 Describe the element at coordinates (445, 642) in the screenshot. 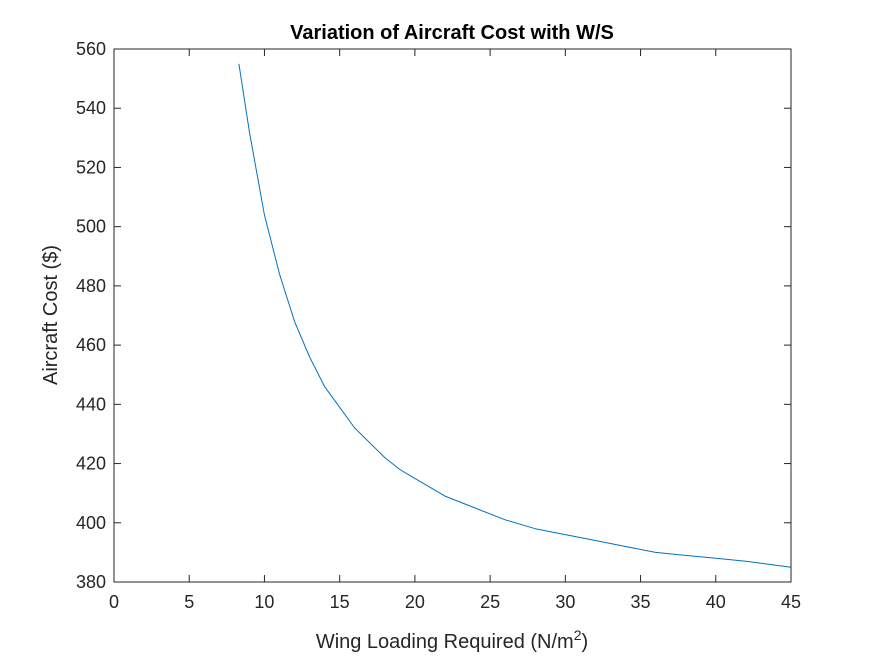

I see `x-axis-label-text: Wing Loading Required (N/m` at that location.